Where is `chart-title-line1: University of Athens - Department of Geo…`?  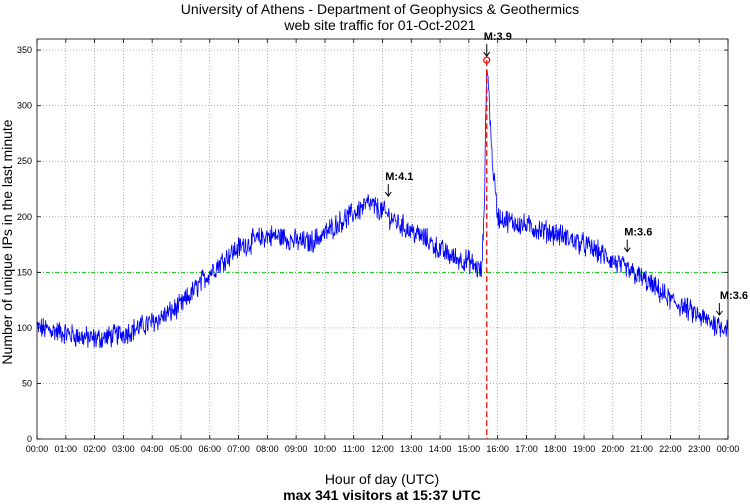 chart-title-line1: University of Athens - Department of Geo… is located at coordinates (380, 9).